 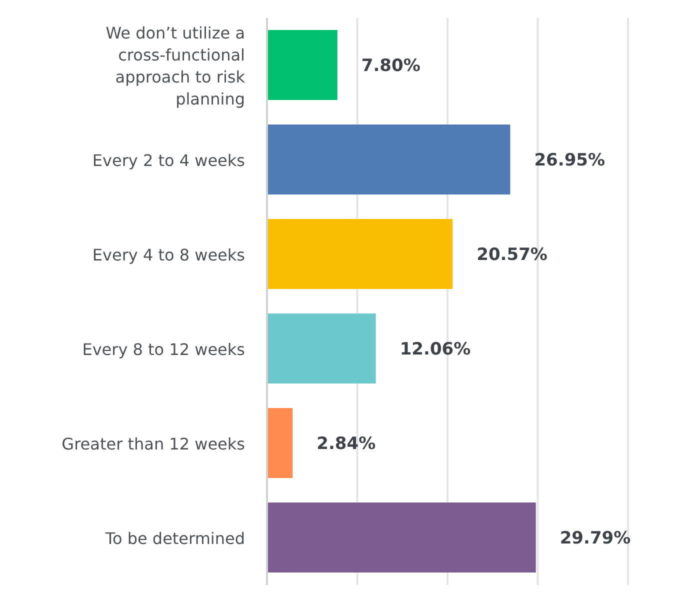 What do you see at coordinates (176, 65) in the screenshot?
I see `y-tick-label: We don’t utilize a cross-functional approach to risk planning` at bounding box center [176, 65].